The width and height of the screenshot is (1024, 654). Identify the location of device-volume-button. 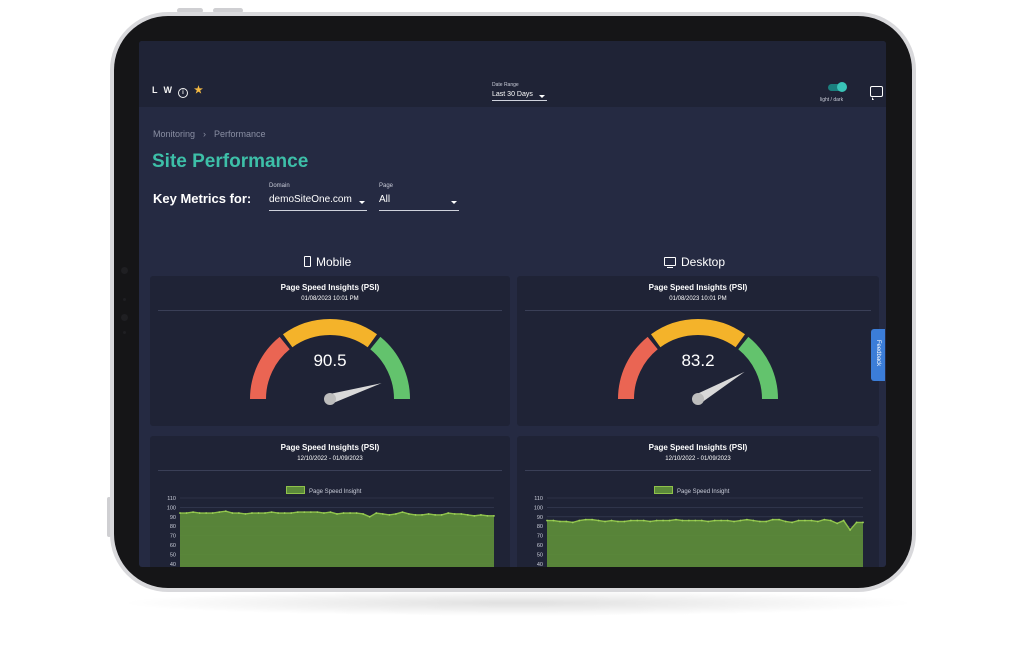
(190, 10).